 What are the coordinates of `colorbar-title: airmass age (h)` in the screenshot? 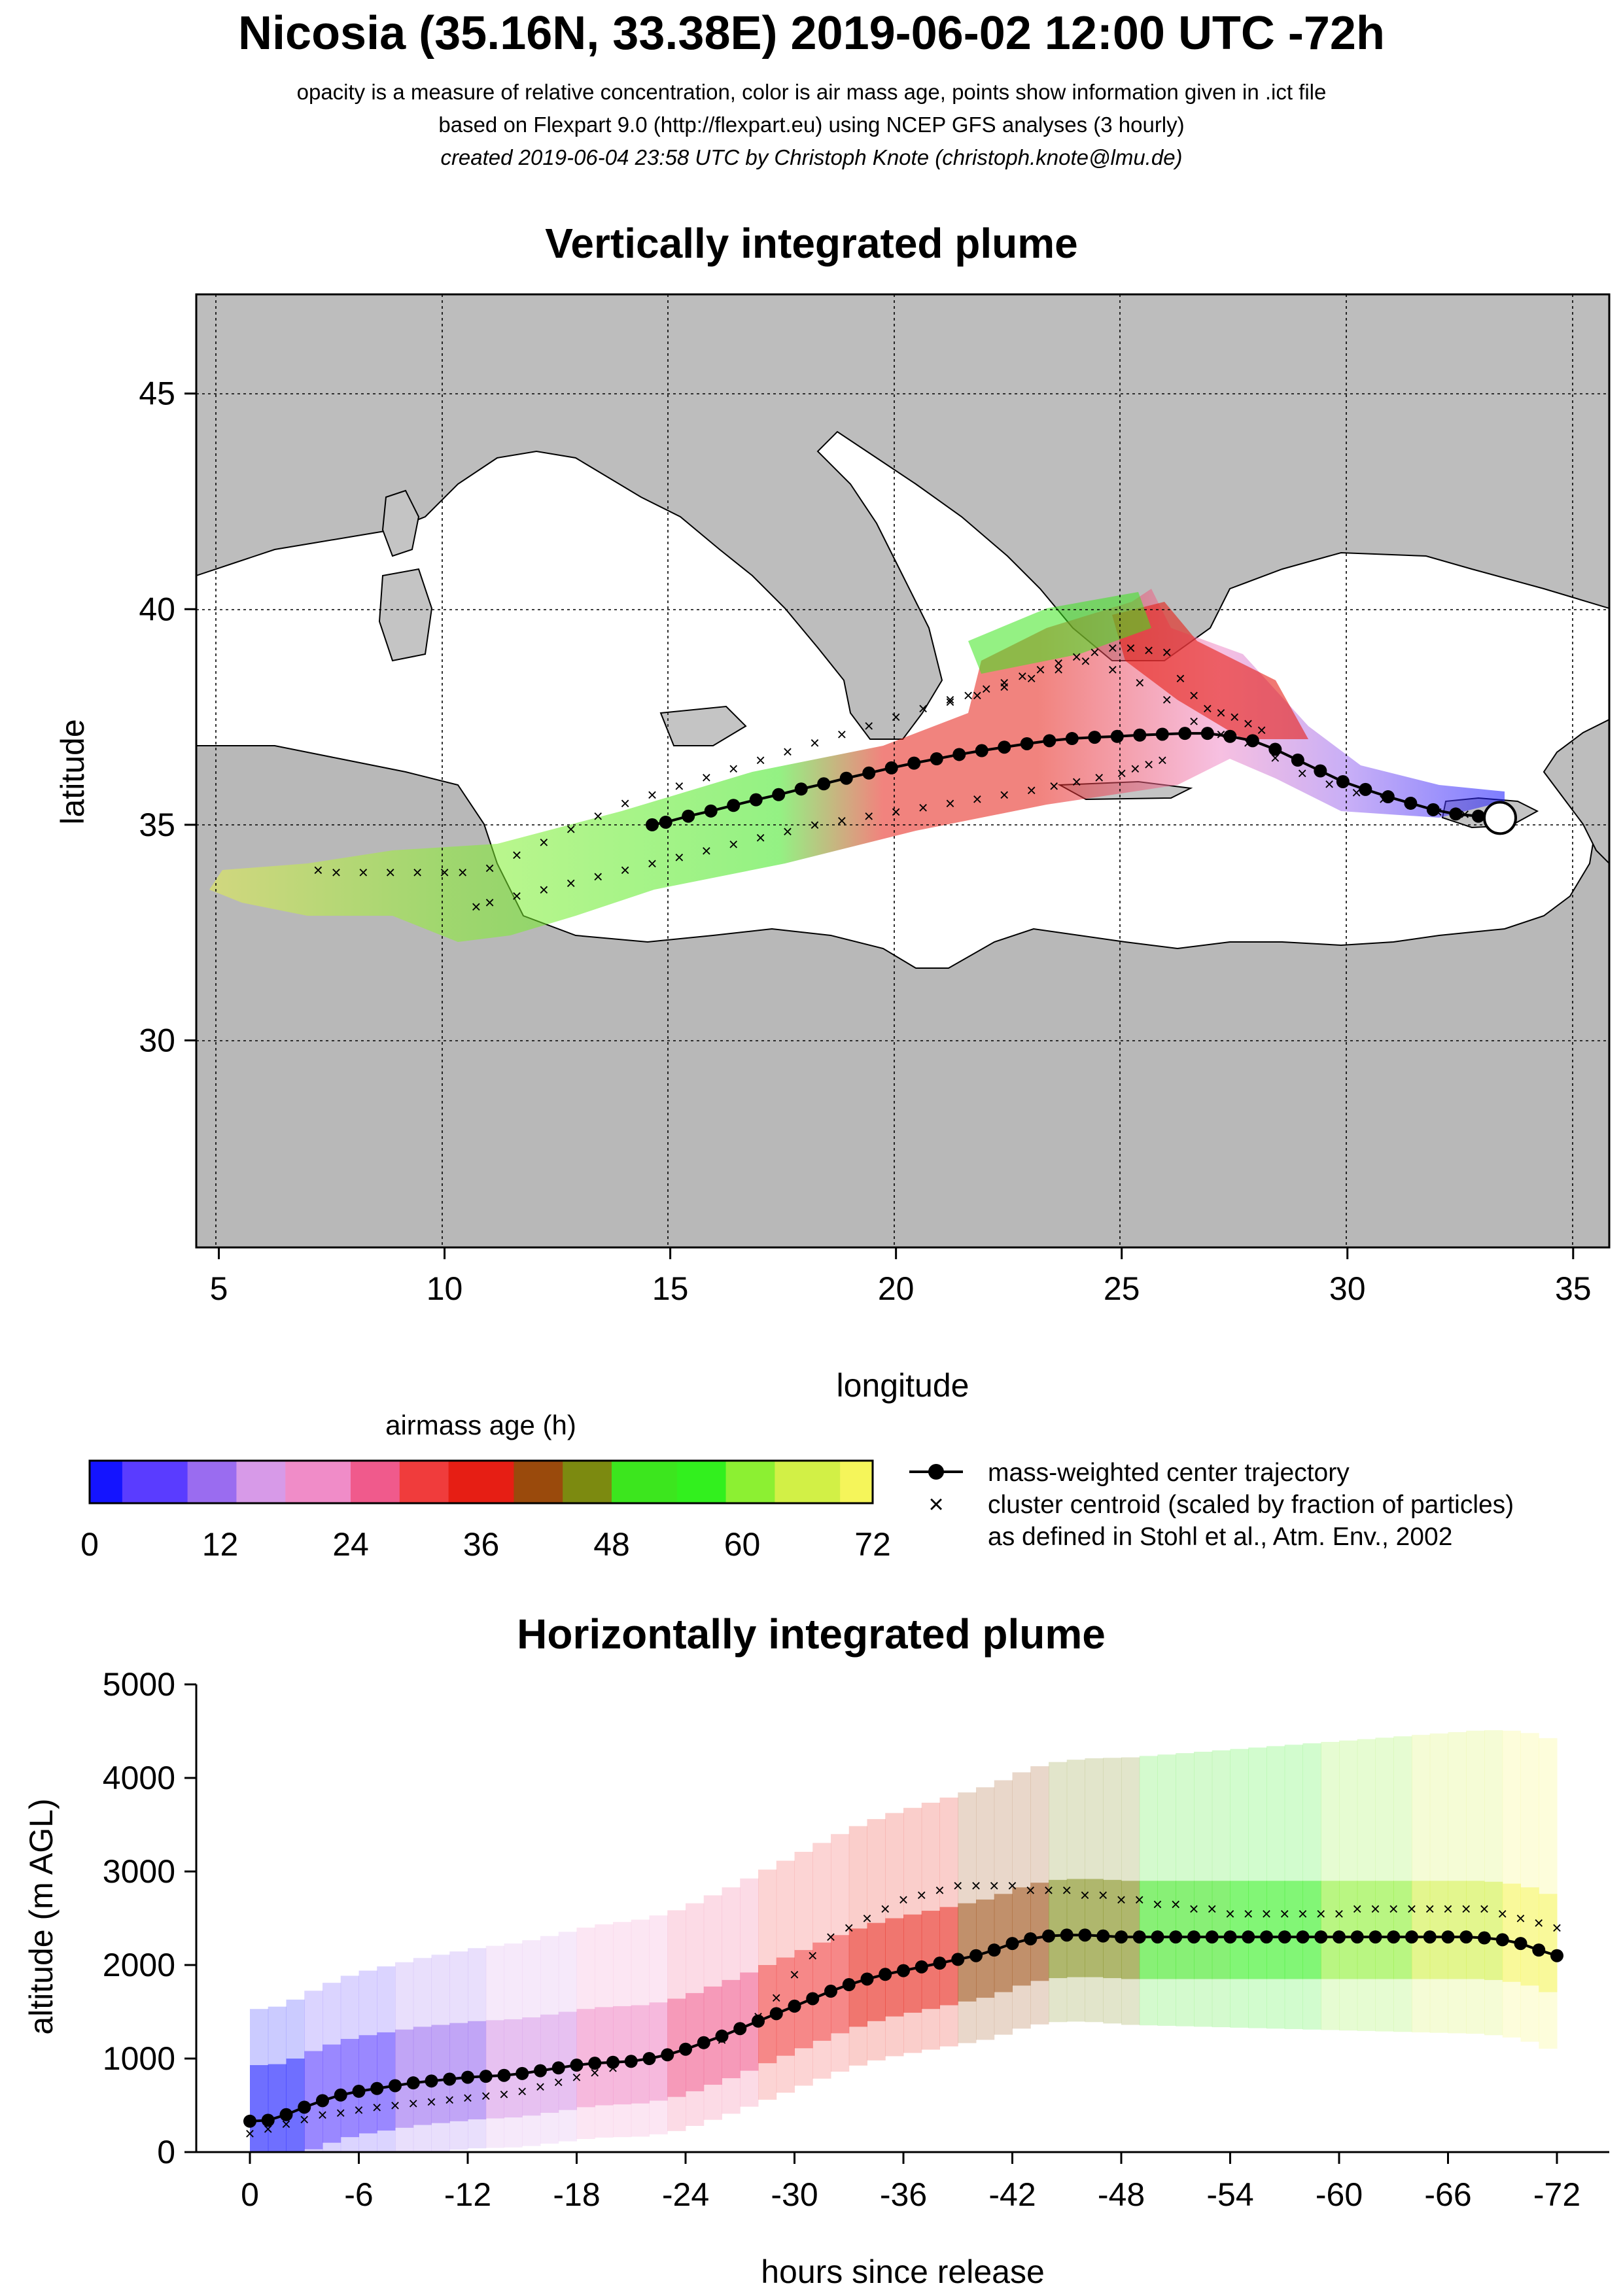 It's located at (480, 1425).